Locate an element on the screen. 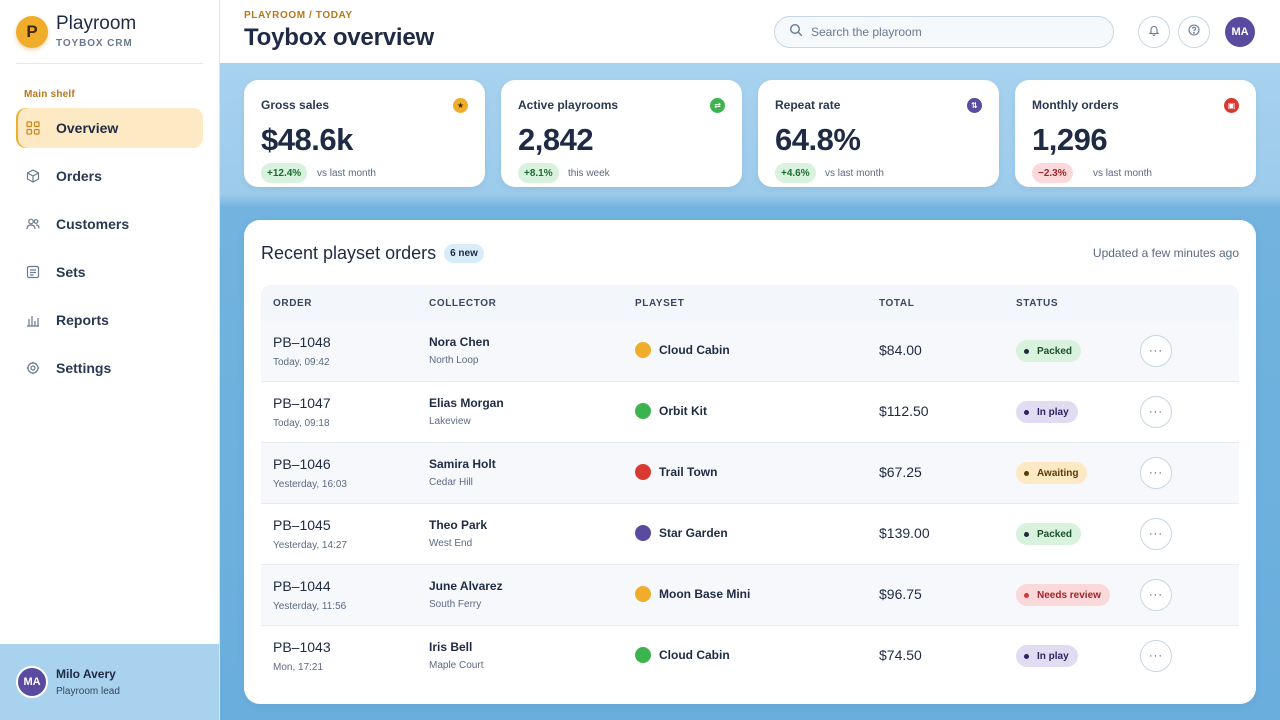 This screenshot has height=720, width=1280. help-button is located at coordinates (1194, 32).